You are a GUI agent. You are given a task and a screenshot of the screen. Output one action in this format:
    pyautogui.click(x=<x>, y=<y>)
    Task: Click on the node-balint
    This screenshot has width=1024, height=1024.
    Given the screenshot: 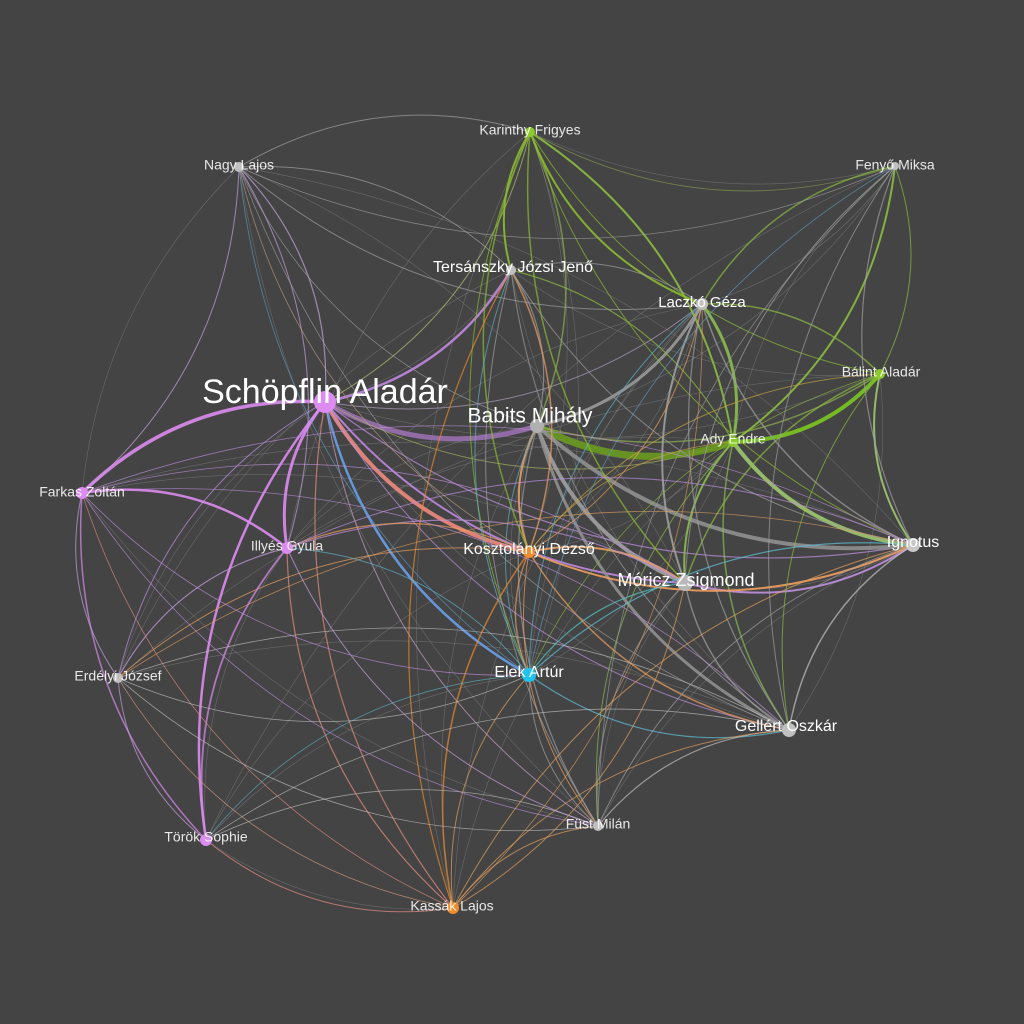 What is the action you would take?
    pyautogui.click(x=880, y=374)
    